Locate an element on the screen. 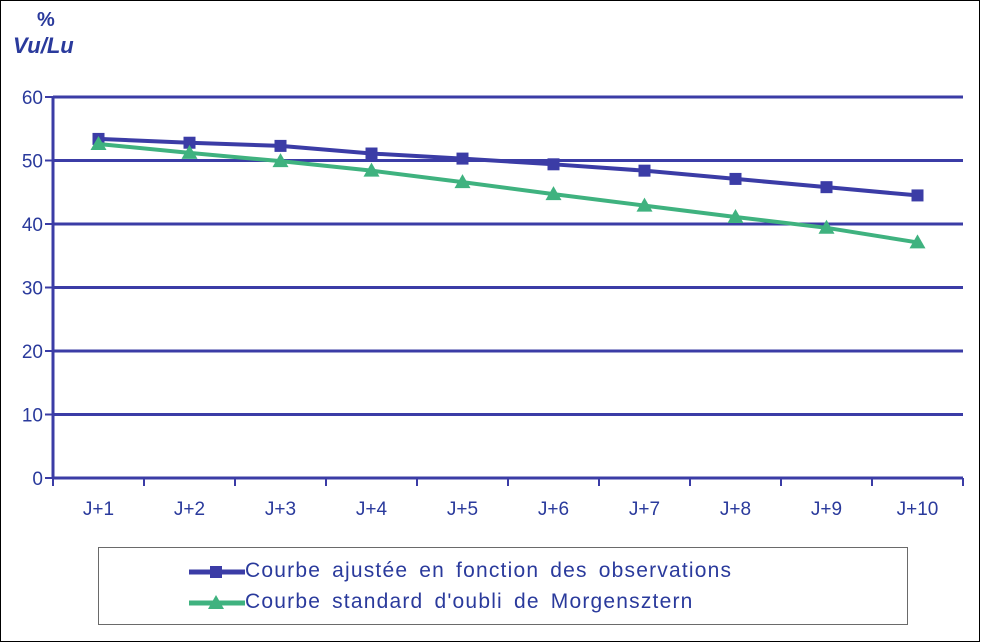 This screenshot has height=644, width=982. x-tick-label-J+2: J+2 is located at coordinates (189, 509).